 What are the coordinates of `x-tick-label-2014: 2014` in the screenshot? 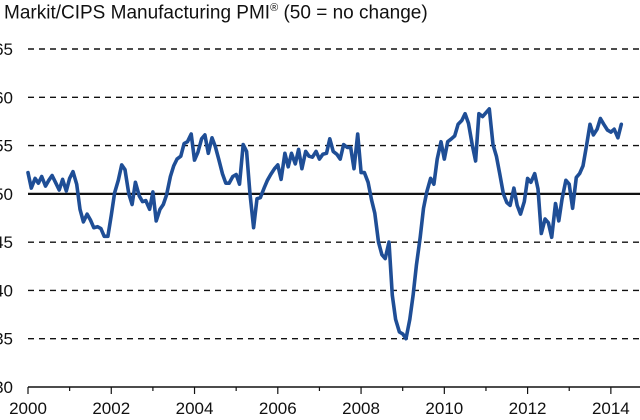 It's located at (611, 408).